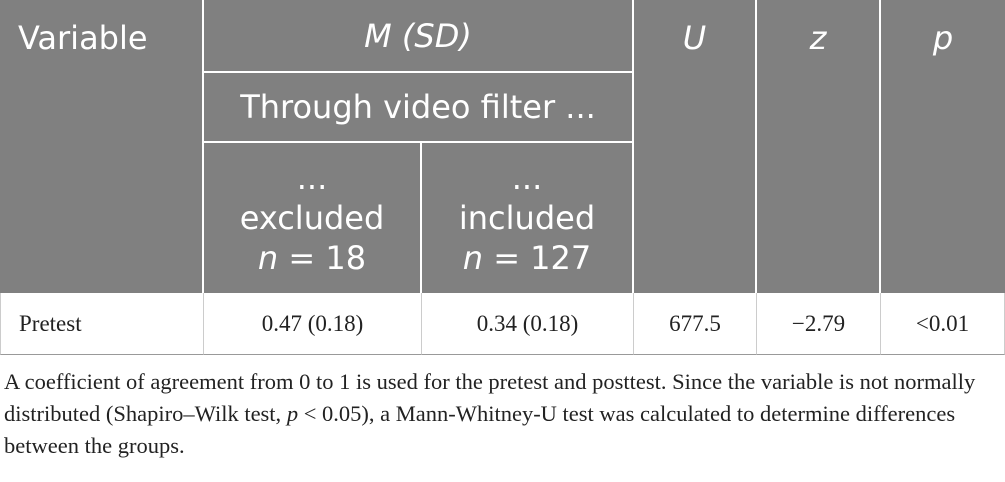 The width and height of the screenshot is (1005, 482). I want to click on cell: <0.01, so click(943, 324).